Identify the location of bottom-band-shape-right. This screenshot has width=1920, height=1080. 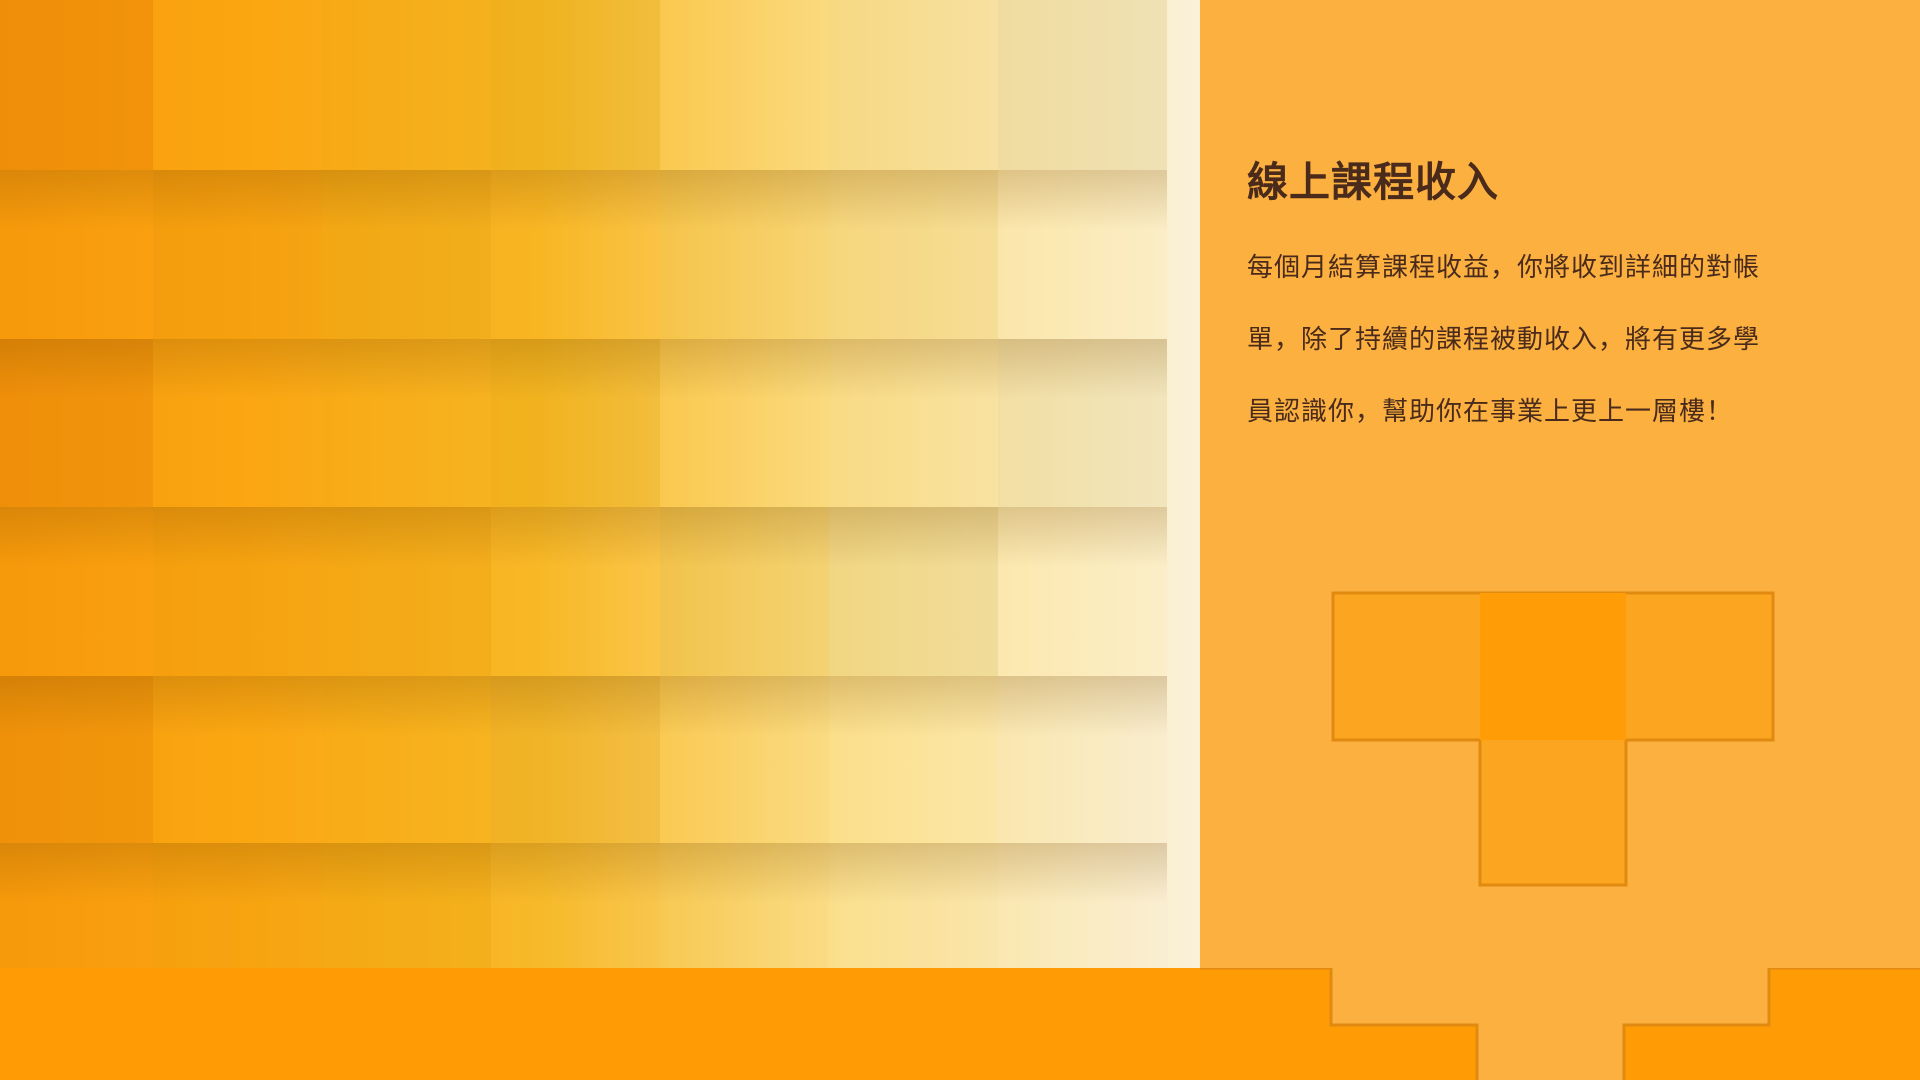
(1772, 1024).